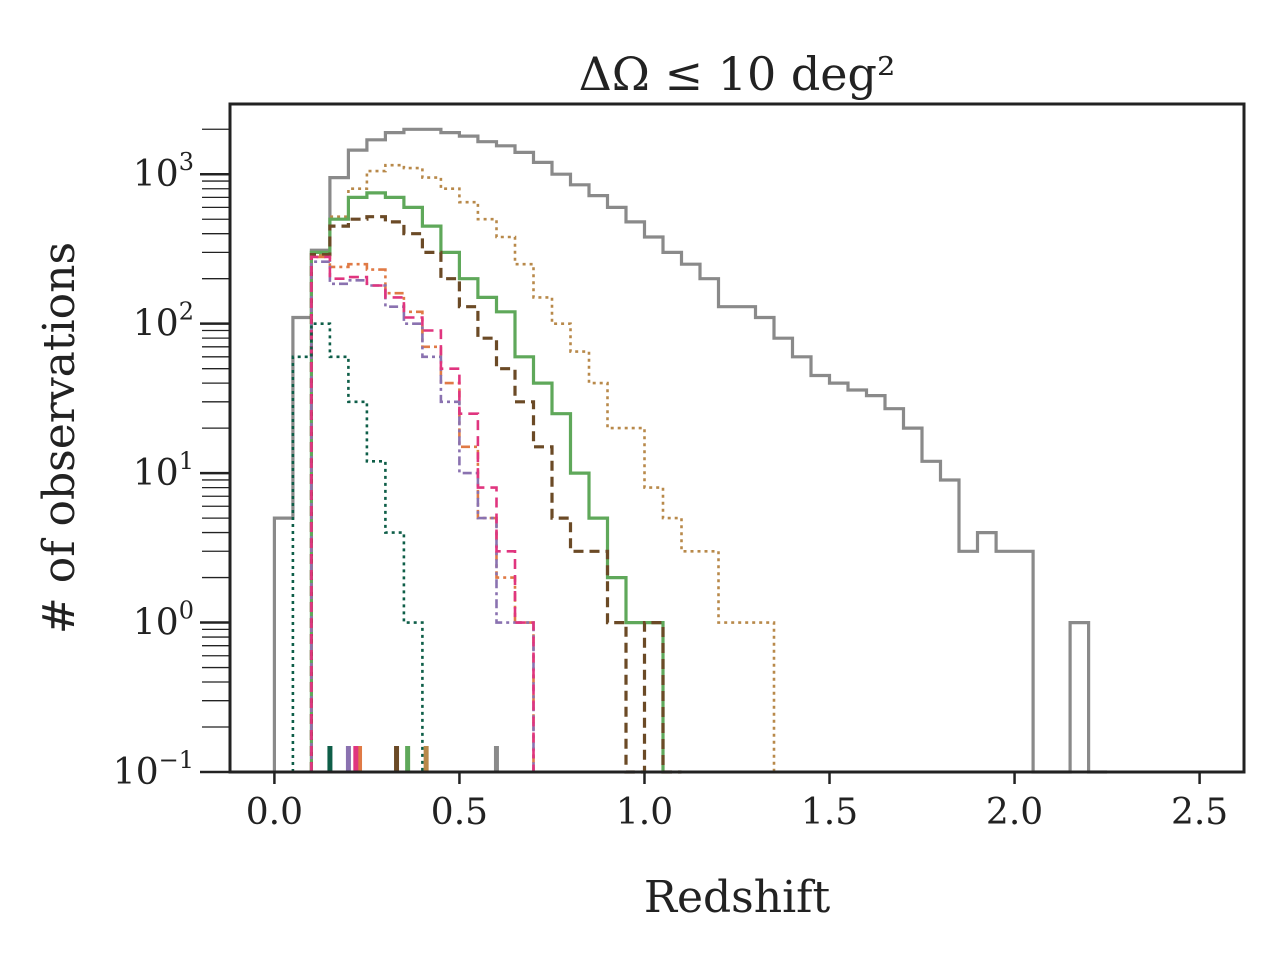 The width and height of the screenshot is (1280, 960). I want to click on x-tick-label: 2.0, so click(1014, 812).